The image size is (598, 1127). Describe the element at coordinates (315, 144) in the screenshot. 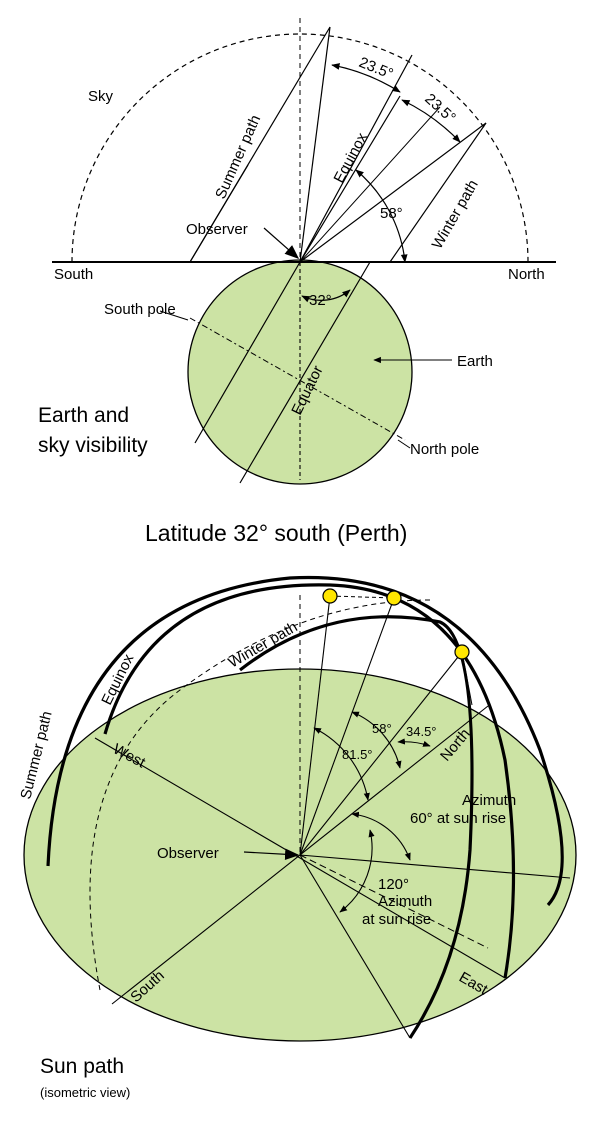

I see `ray-summer` at that location.